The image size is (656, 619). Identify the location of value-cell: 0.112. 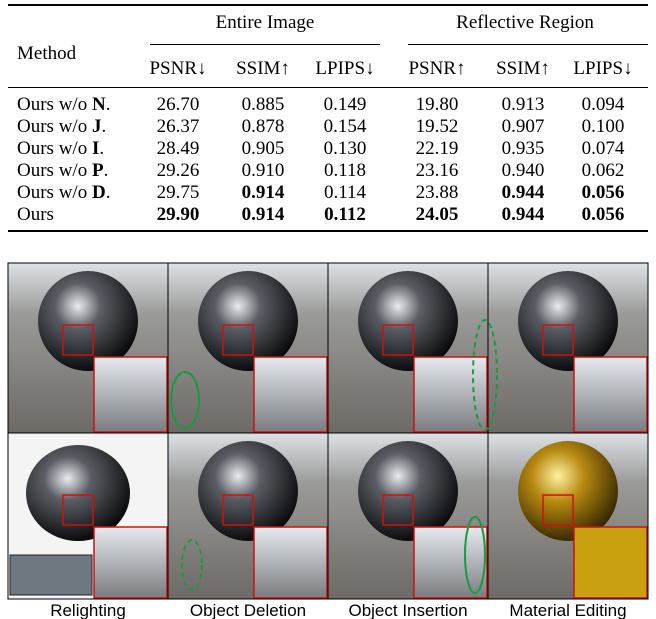
(345, 214).